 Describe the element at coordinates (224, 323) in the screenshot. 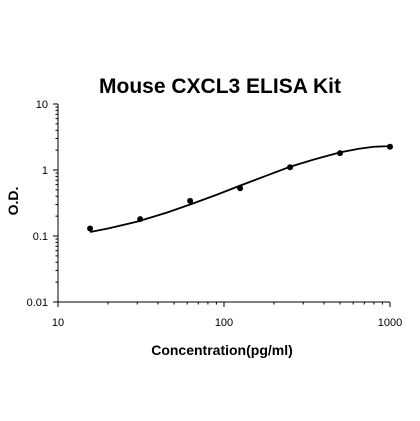

I see `x-tick-label: 100` at that location.